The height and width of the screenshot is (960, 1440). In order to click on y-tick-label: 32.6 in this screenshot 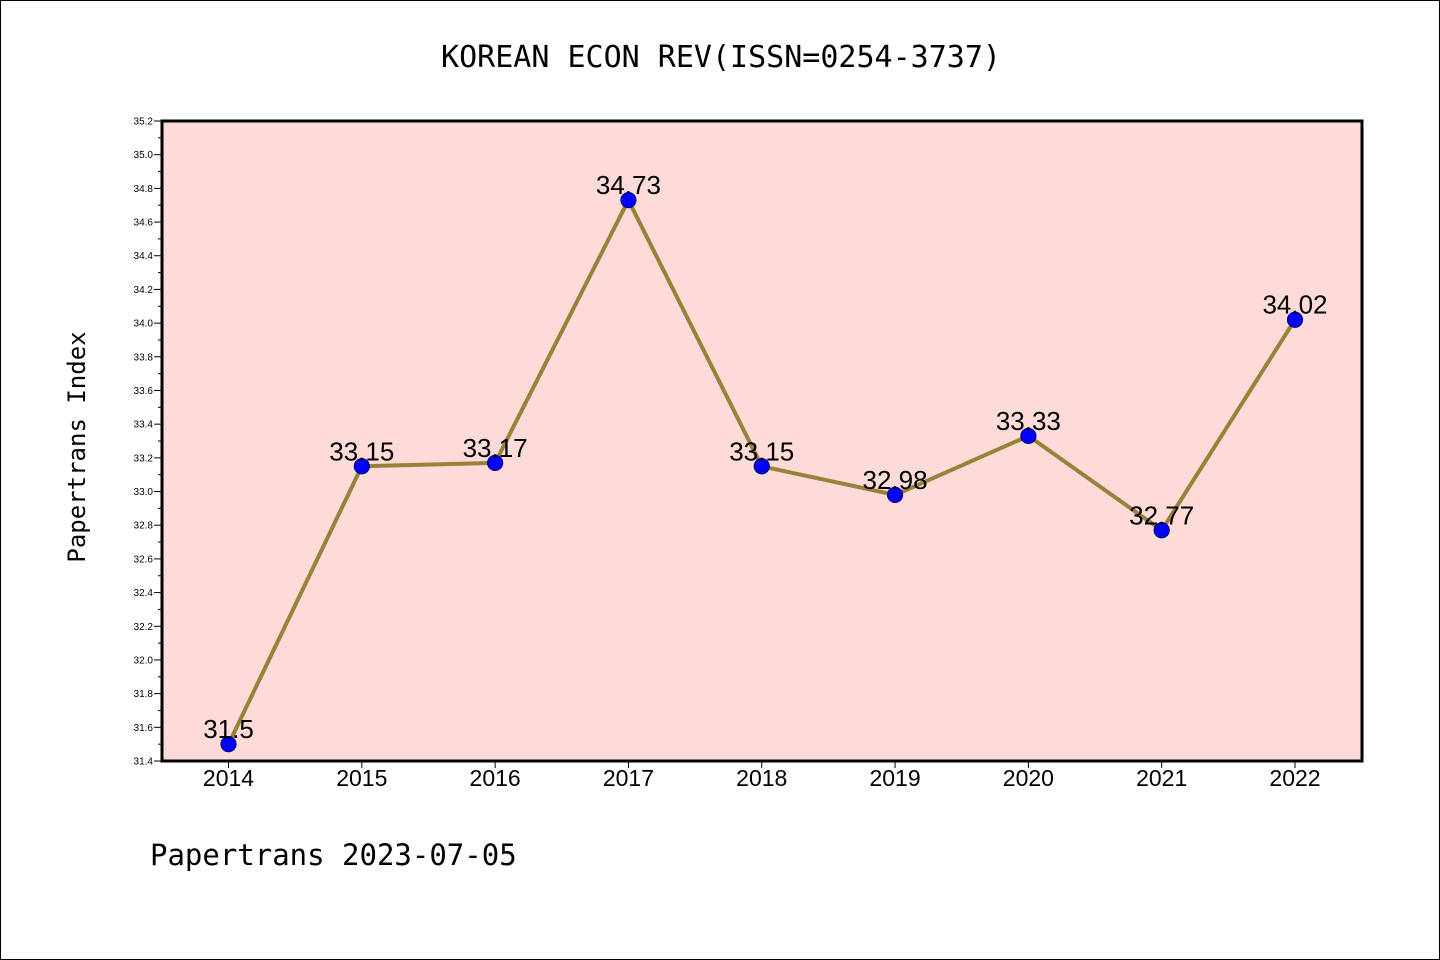, I will do `click(144, 559)`.